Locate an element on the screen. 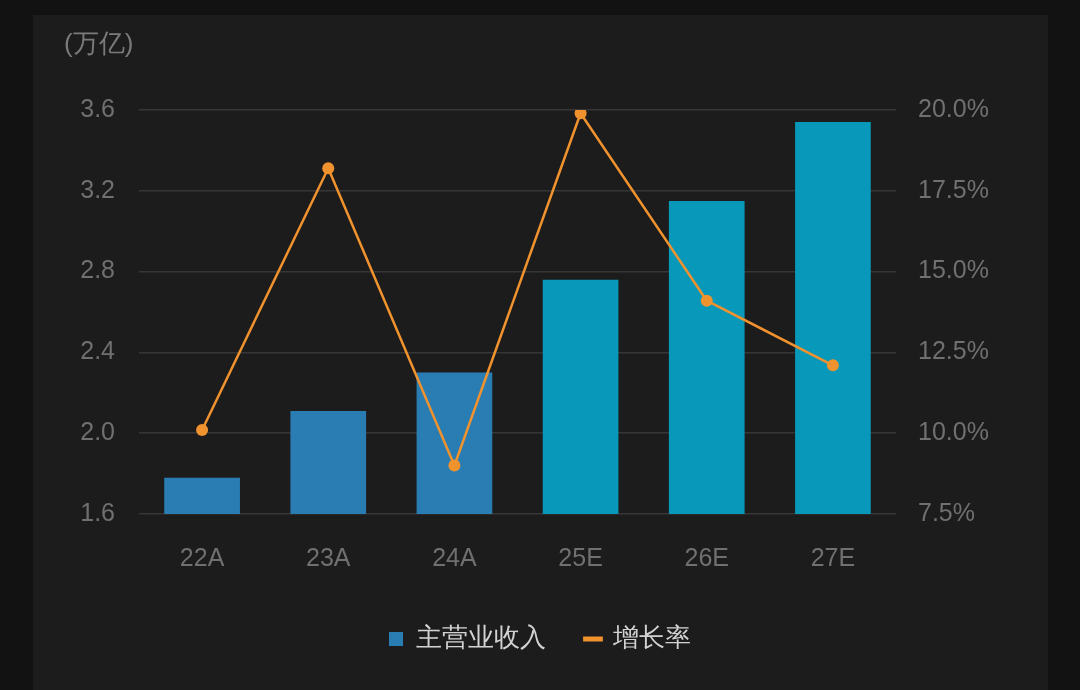  y2-tick-label: 7.5% is located at coordinates (946, 511).